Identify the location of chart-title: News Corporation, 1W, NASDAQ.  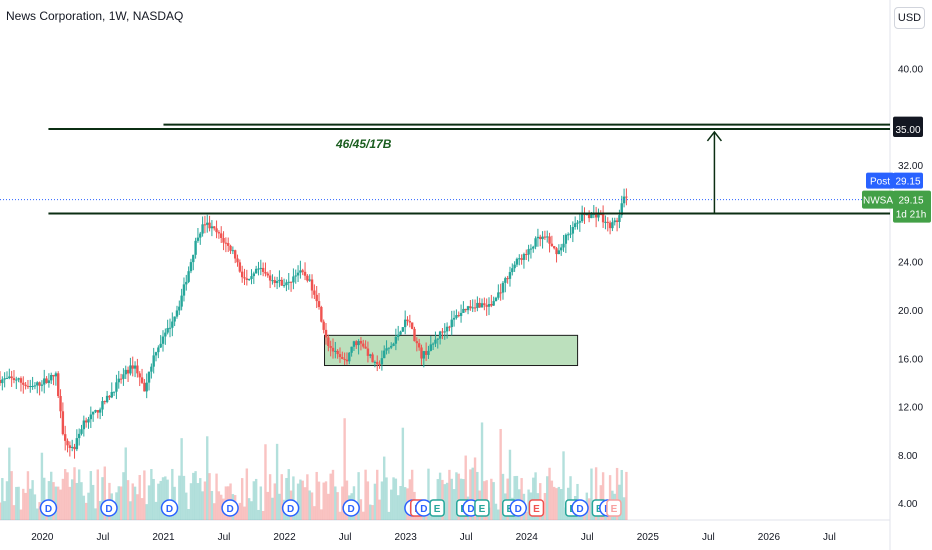
(95, 16).